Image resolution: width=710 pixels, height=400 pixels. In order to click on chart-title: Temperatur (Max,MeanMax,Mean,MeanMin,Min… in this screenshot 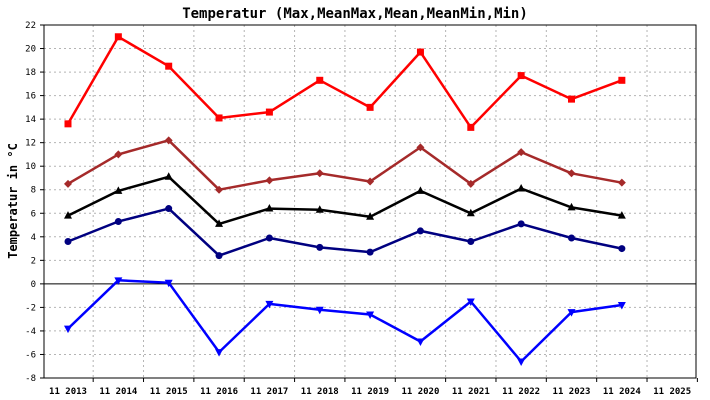, I will do `click(355, 14)`.